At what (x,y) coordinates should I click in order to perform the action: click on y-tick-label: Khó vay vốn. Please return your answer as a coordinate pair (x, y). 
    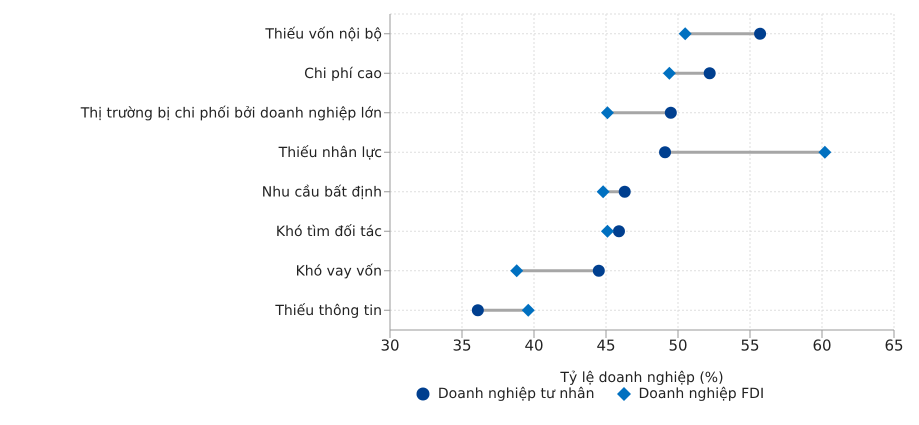
    Looking at the image, I should click on (339, 272).